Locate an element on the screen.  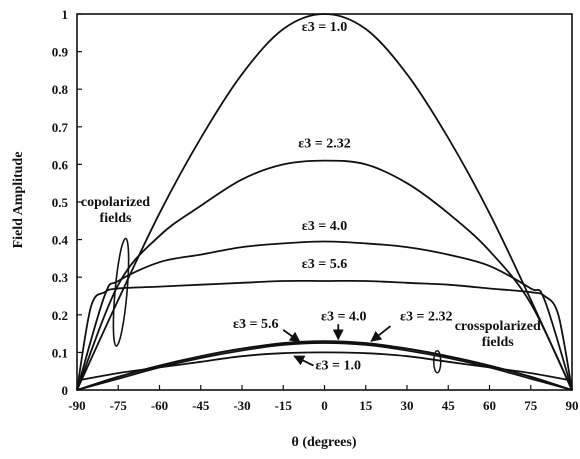
series-label-x-2.32: ε3 = 2.32 is located at coordinates (426, 316).